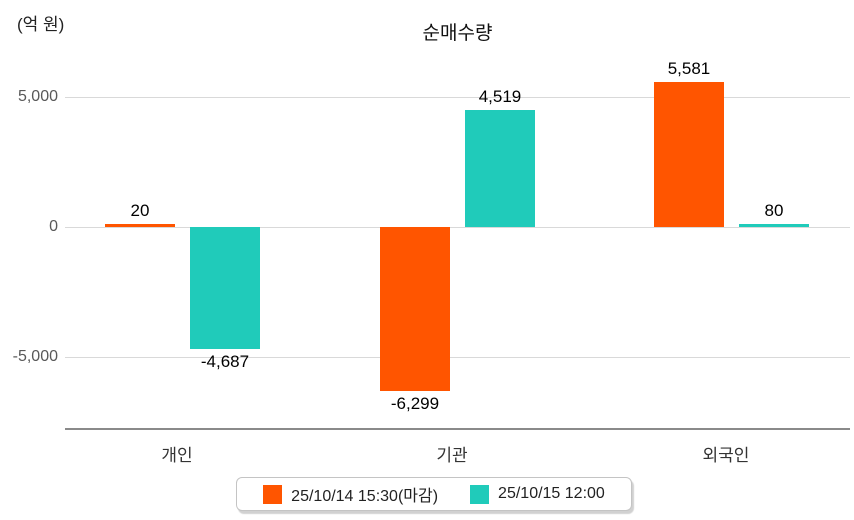 This screenshot has height=520, width=854. What do you see at coordinates (140, 210) in the screenshot?
I see `bar-value-label: 20` at bounding box center [140, 210].